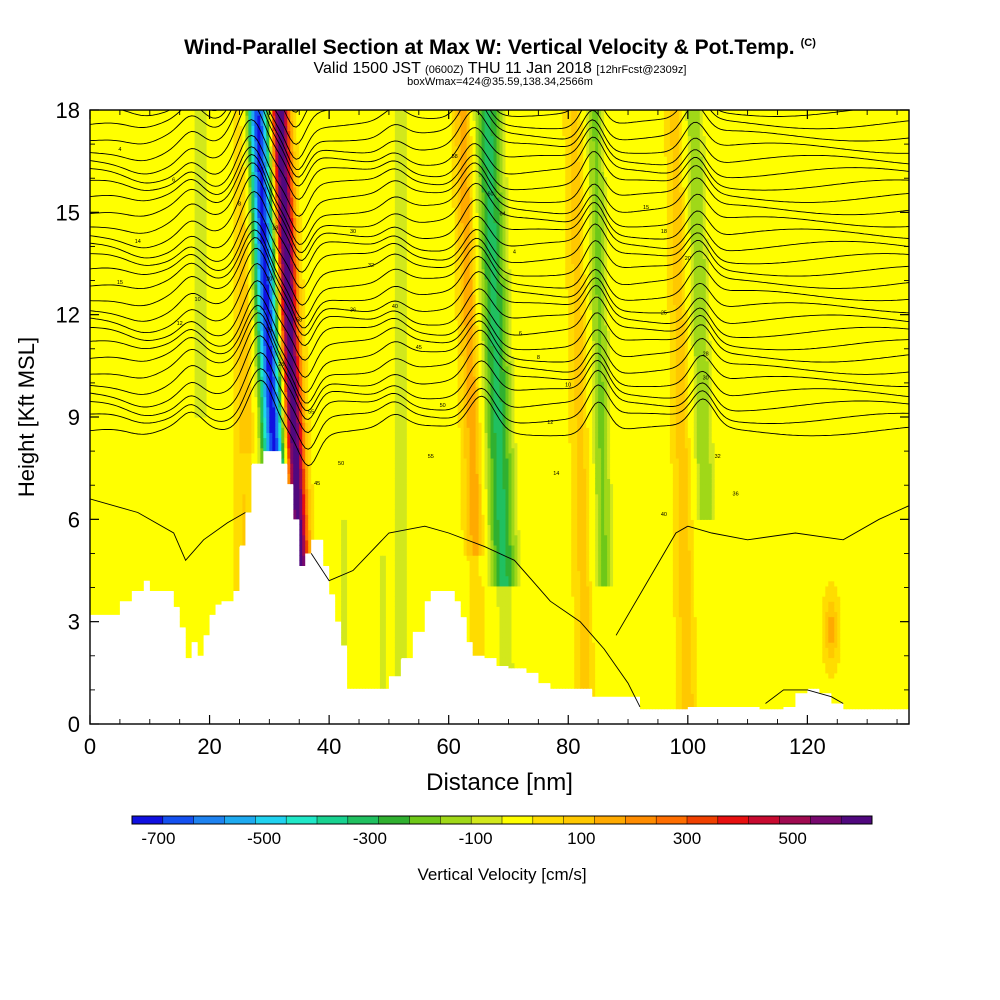 Image resolution: width=1000 pixels, height=1000 pixels. I want to click on y-tick-label: 0, so click(74, 724).